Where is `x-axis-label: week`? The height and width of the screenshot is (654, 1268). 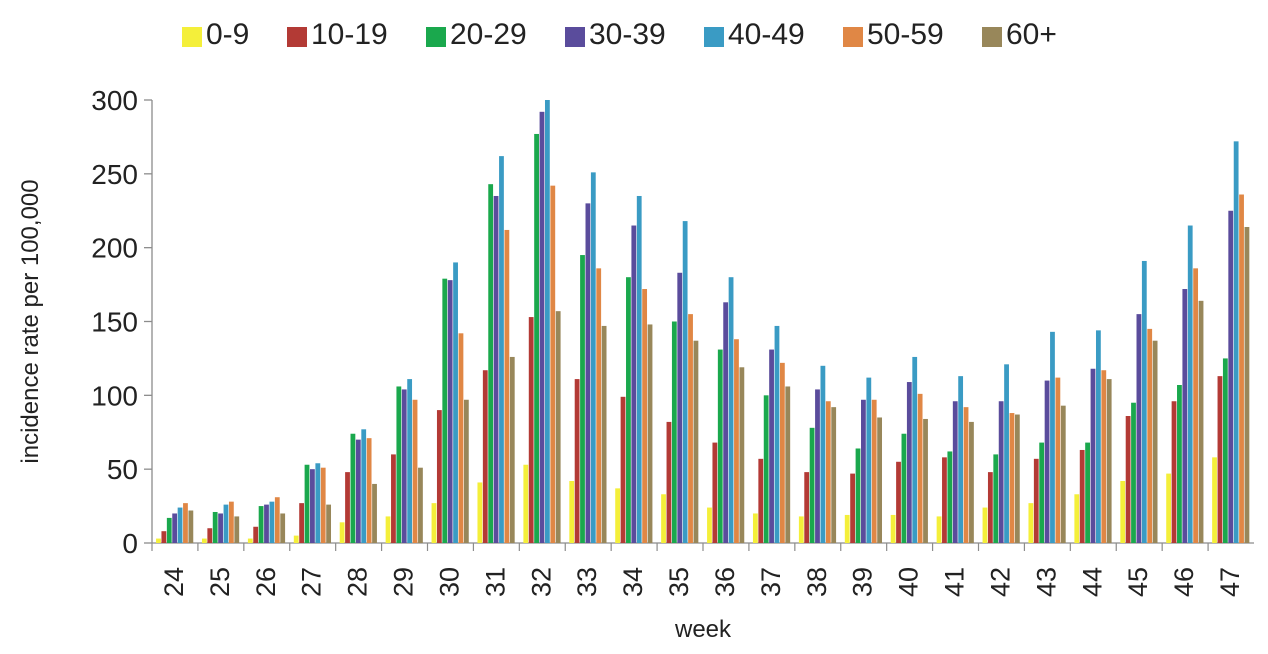 x-axis-label: week is located at coordinates (703, 629).